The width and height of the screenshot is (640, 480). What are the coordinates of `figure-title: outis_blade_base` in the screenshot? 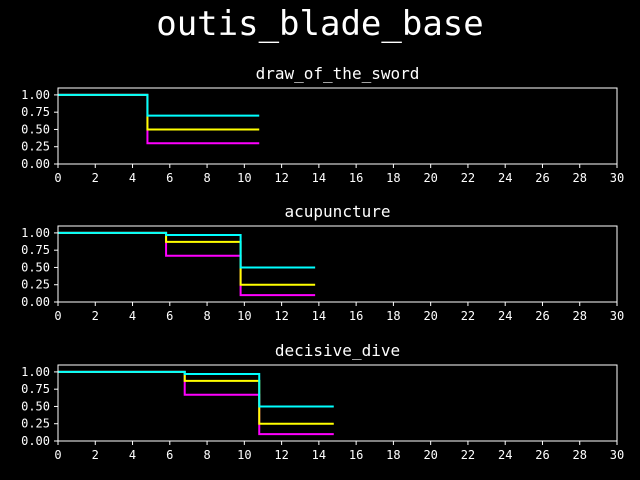 It's located at (320, 24).